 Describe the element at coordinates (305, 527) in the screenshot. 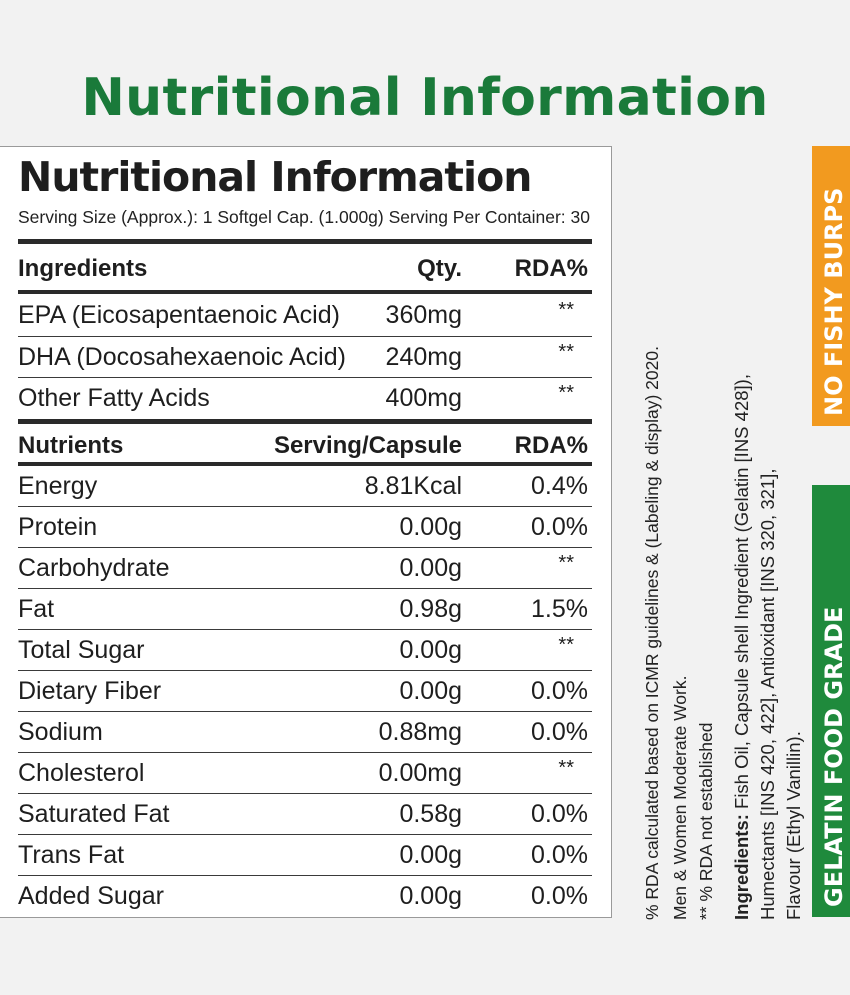

I see `table-row: Protein 0.00g 0.0%` at that location.